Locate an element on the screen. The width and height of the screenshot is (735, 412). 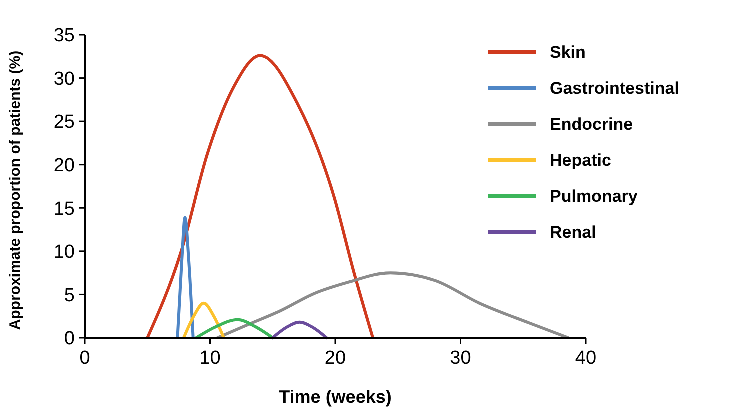
y-tick-label: 15 is located at coordinates (64, 209).